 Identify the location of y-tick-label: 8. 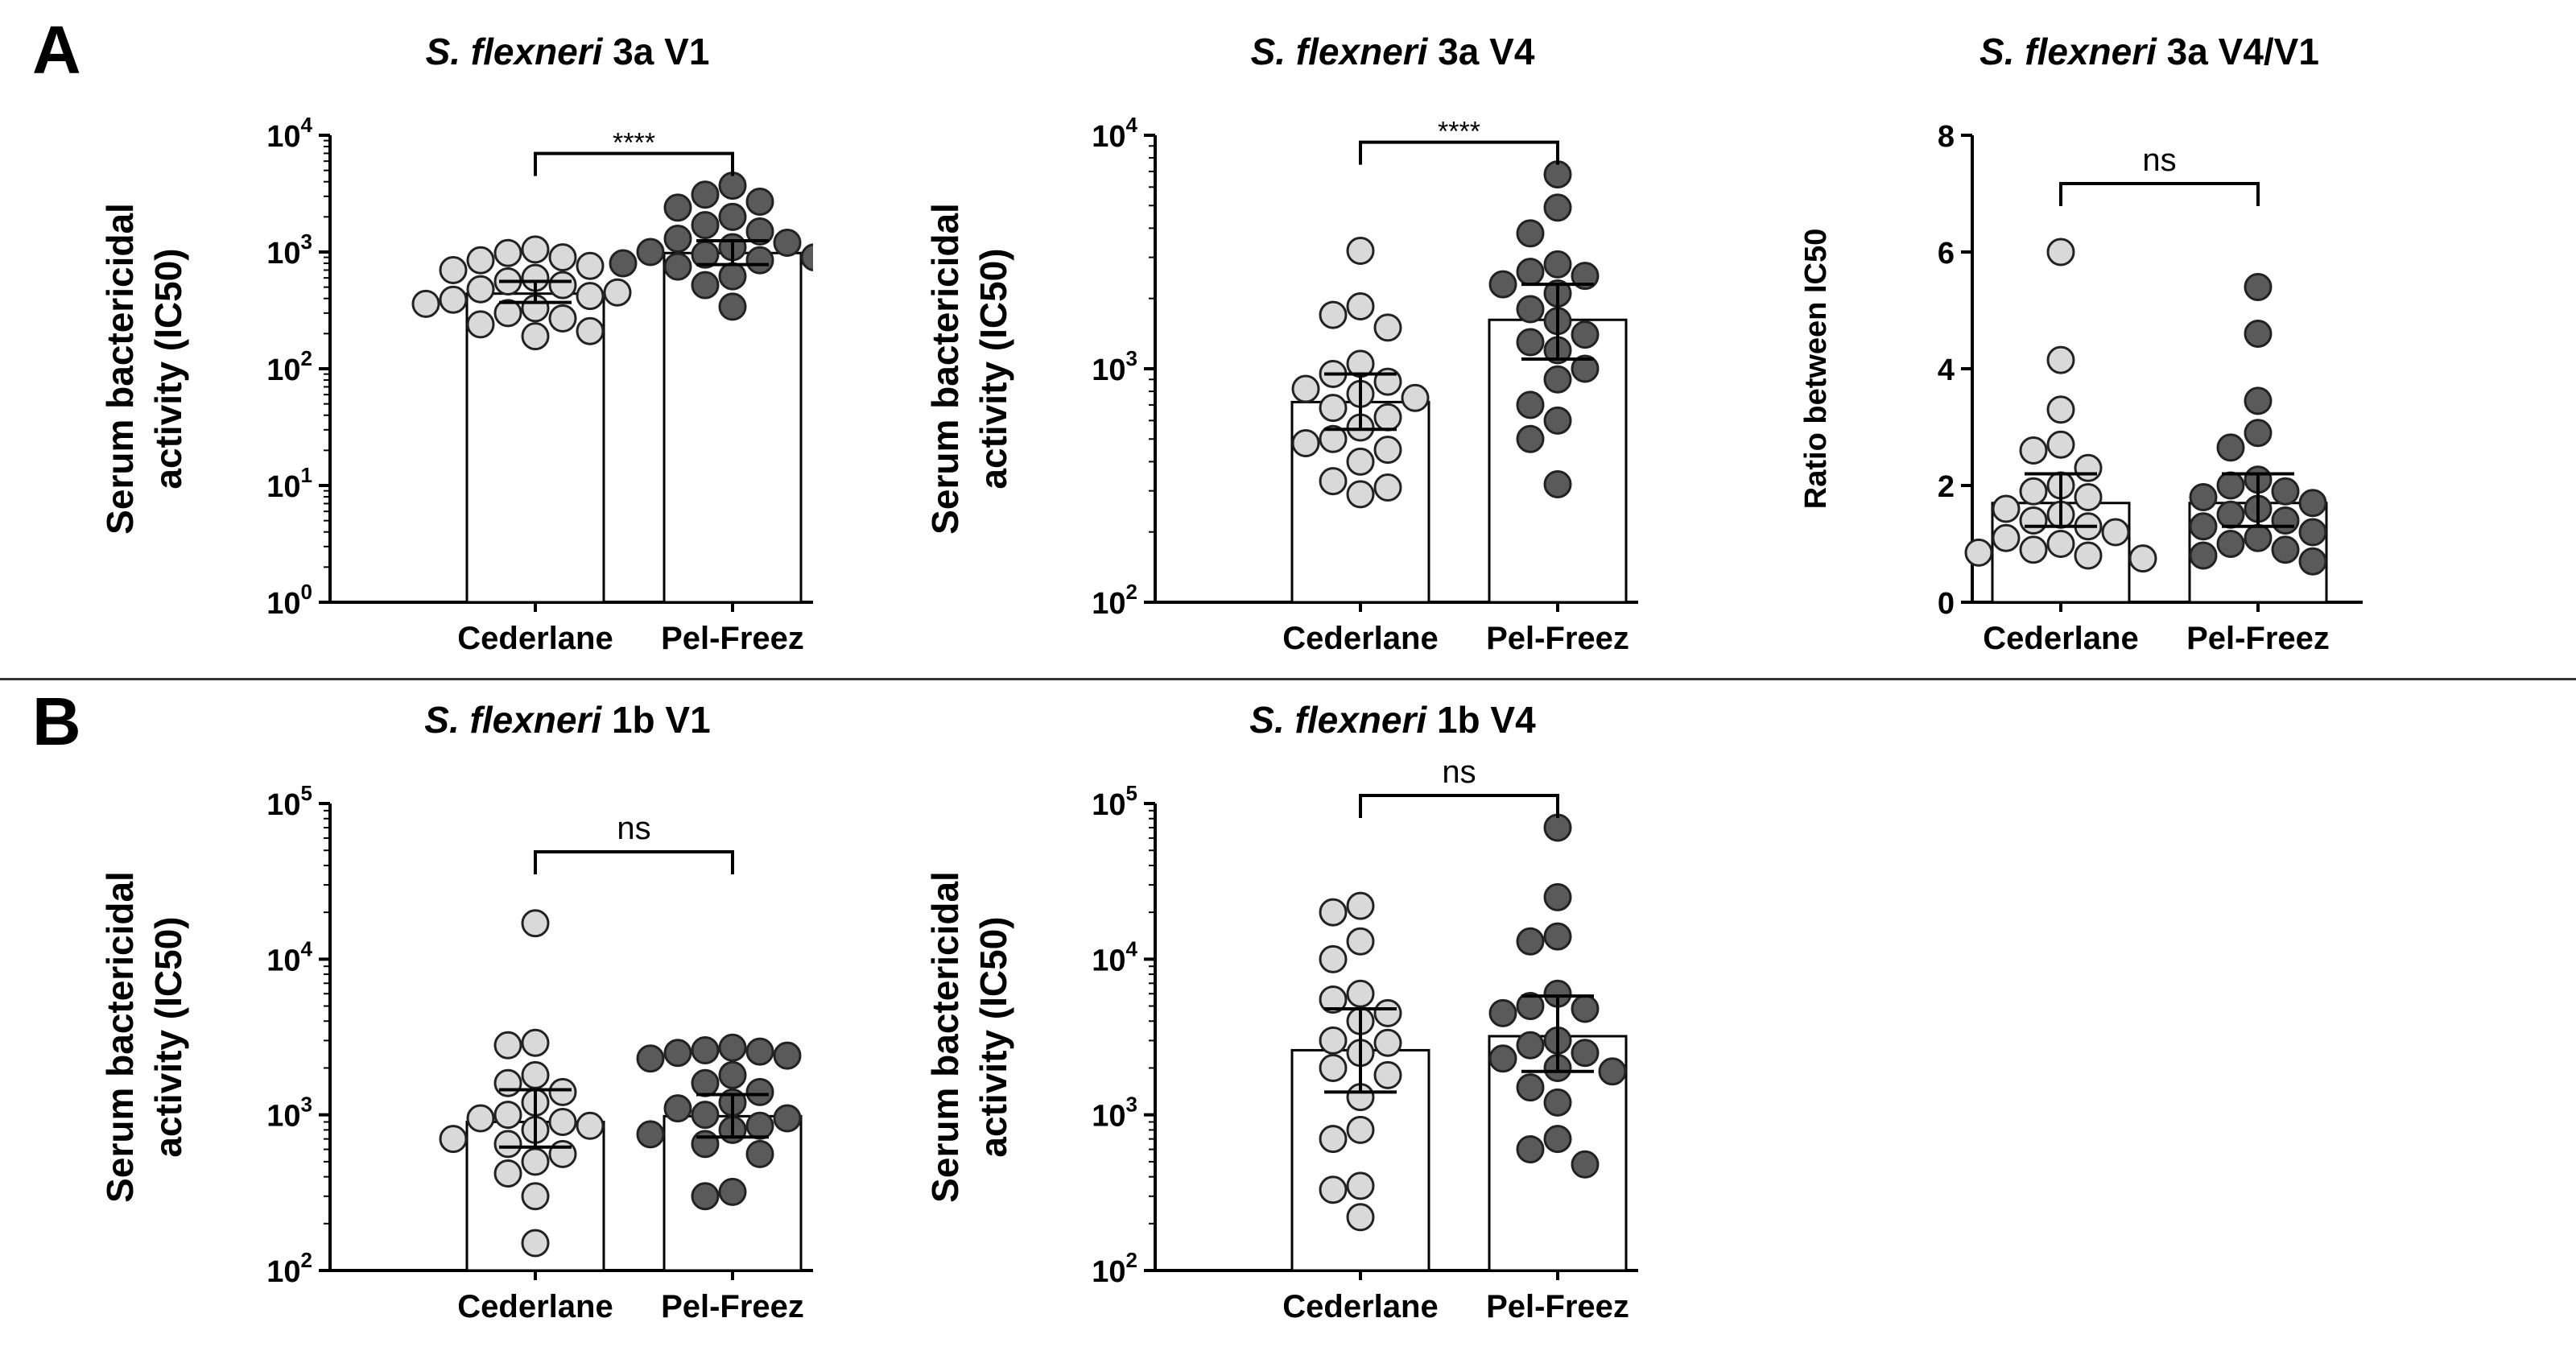
(1946, 137).